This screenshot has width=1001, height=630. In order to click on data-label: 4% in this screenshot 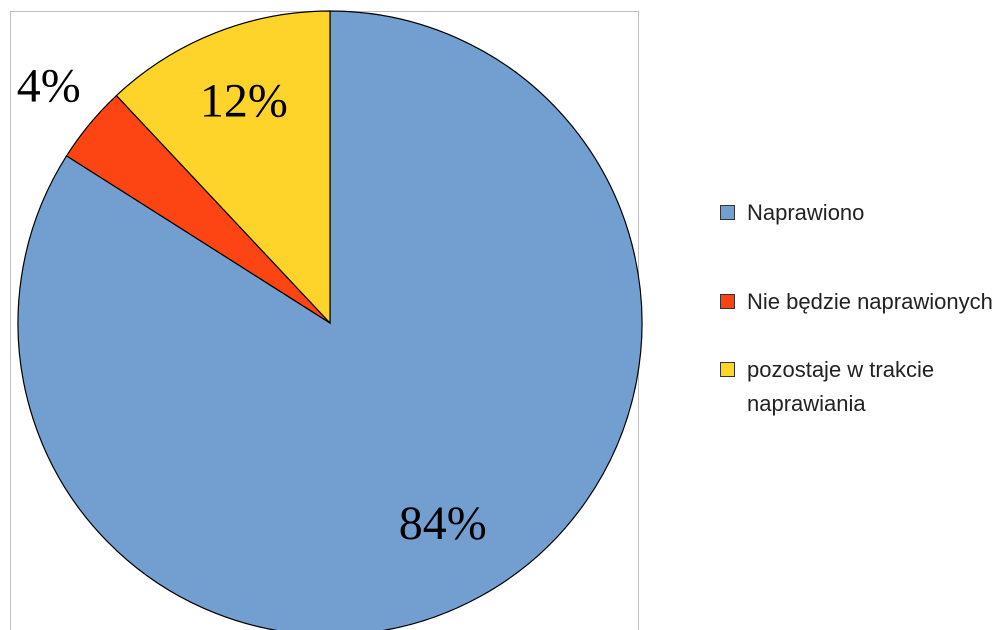, I will do `click(49, 85)`.